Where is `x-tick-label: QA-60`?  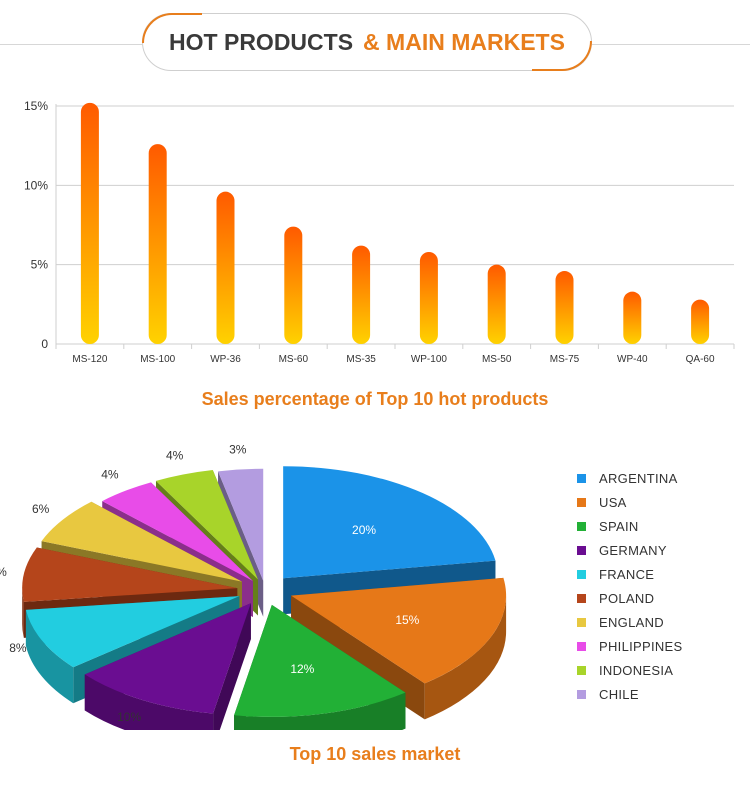 x-tick-label: QA-60 is located at coordinates (700, 359).